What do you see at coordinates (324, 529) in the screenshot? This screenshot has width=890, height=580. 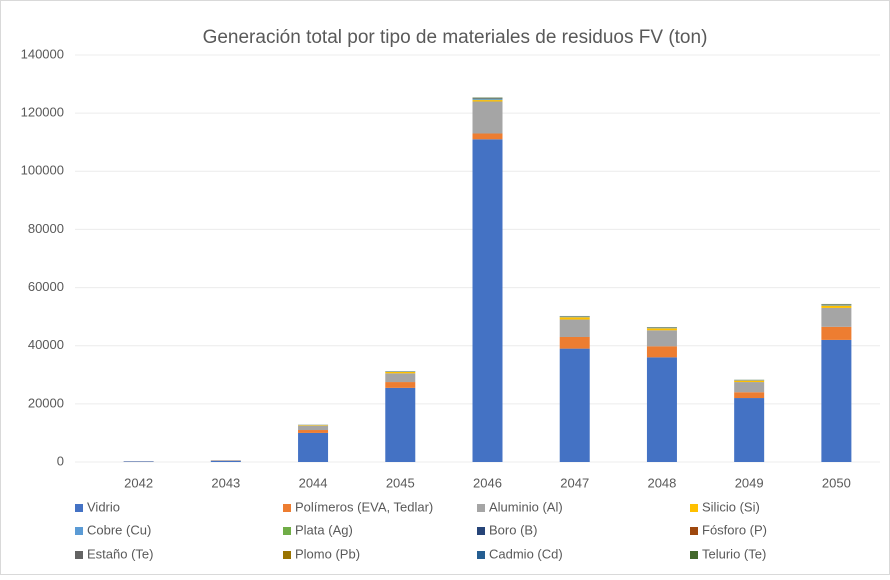 I see `legend-label: Plata (Ag)` at bounding box center [324, 529].